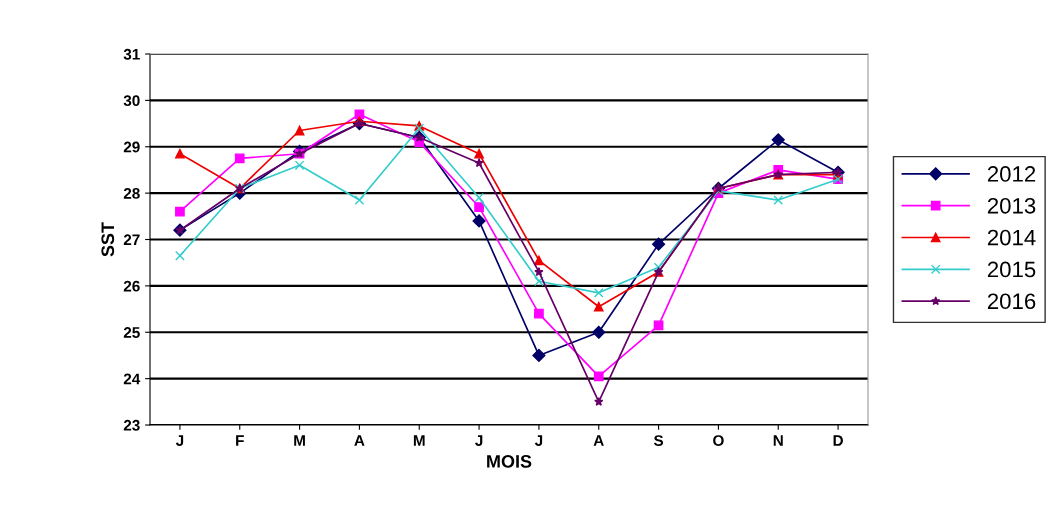 The width and height of the screenshot is (1058, 512). I want to click on legend-label: 2013, so click(1011, 205).